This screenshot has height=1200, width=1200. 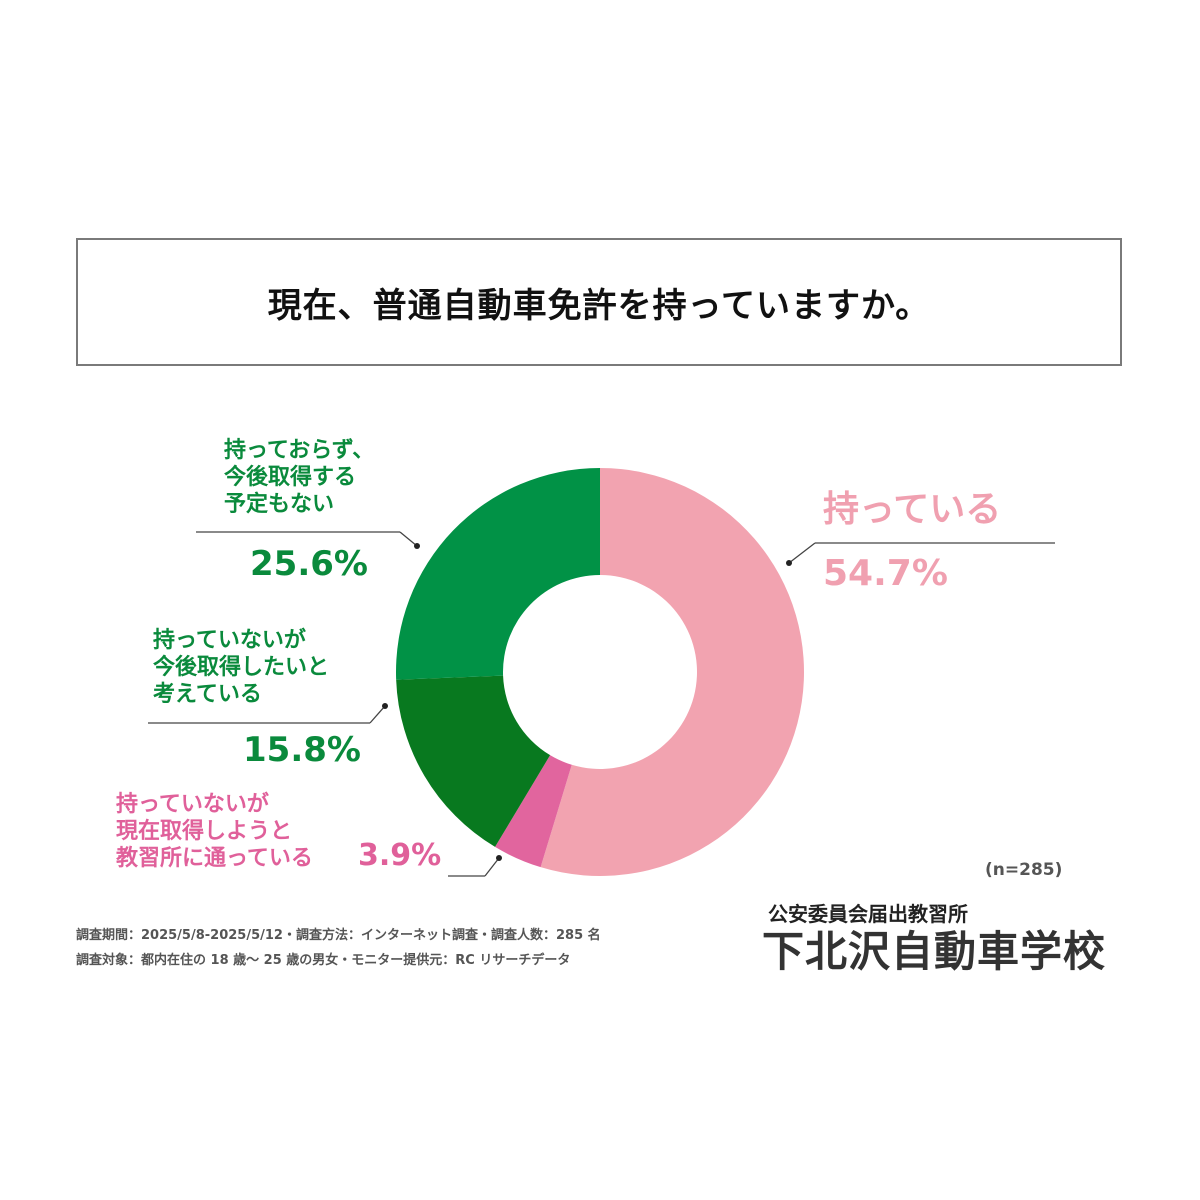 I want to click on title-box: 現在、普通自動車免許を持っていますか。, so click(x=599, y=302).